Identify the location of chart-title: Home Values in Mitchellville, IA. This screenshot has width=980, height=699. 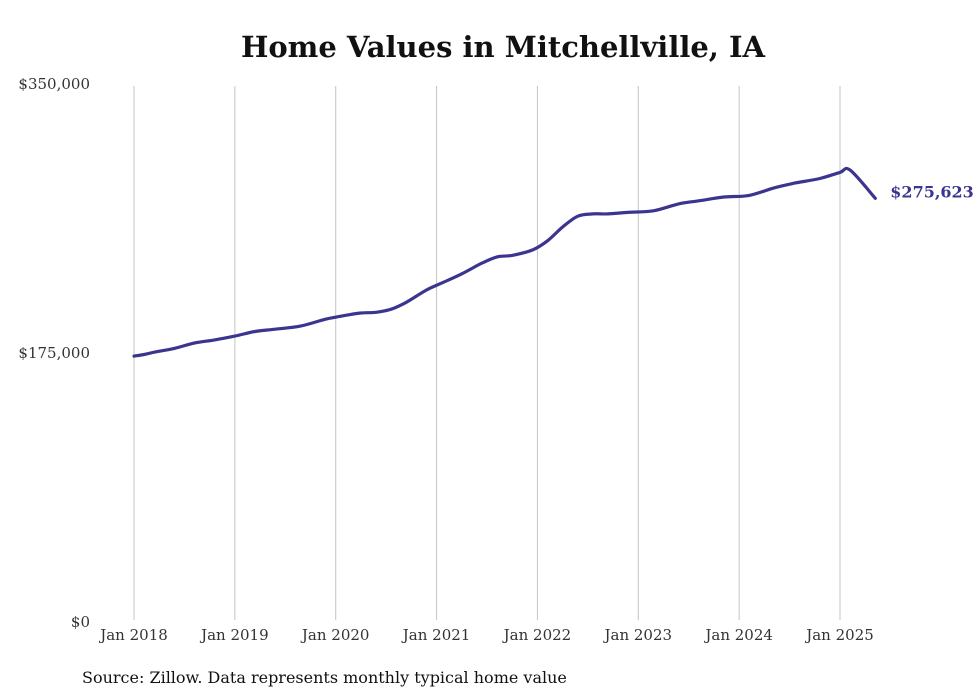
(503, 47).